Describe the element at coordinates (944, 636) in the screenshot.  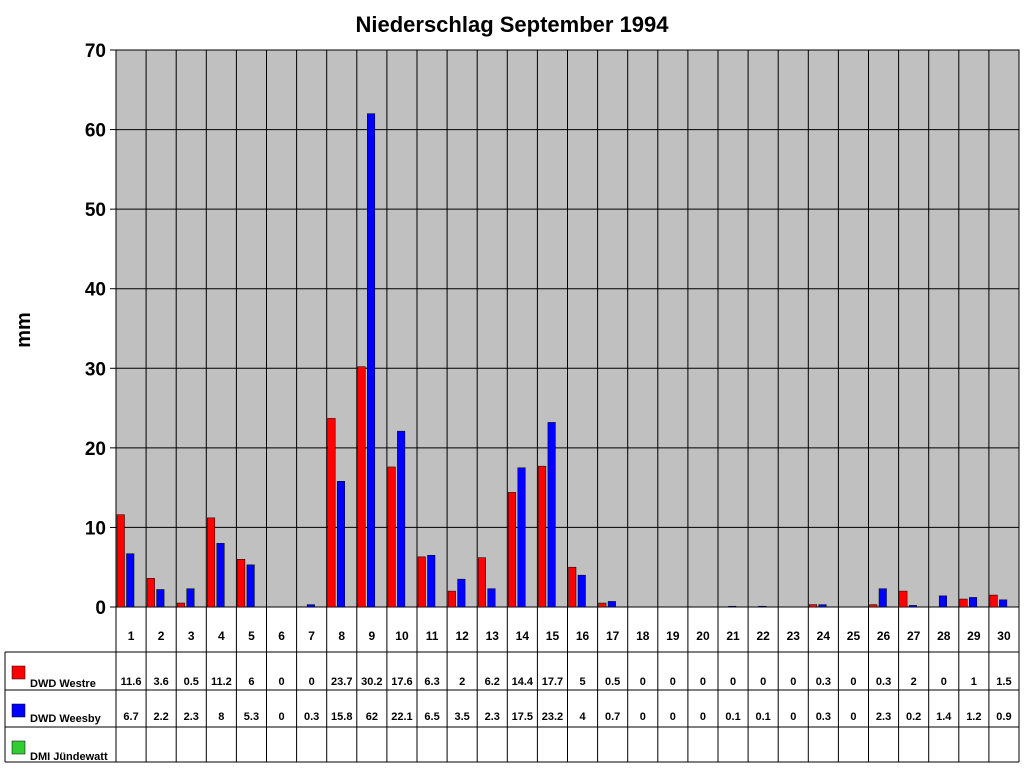
I see `x-tick-label: 28` at that location.